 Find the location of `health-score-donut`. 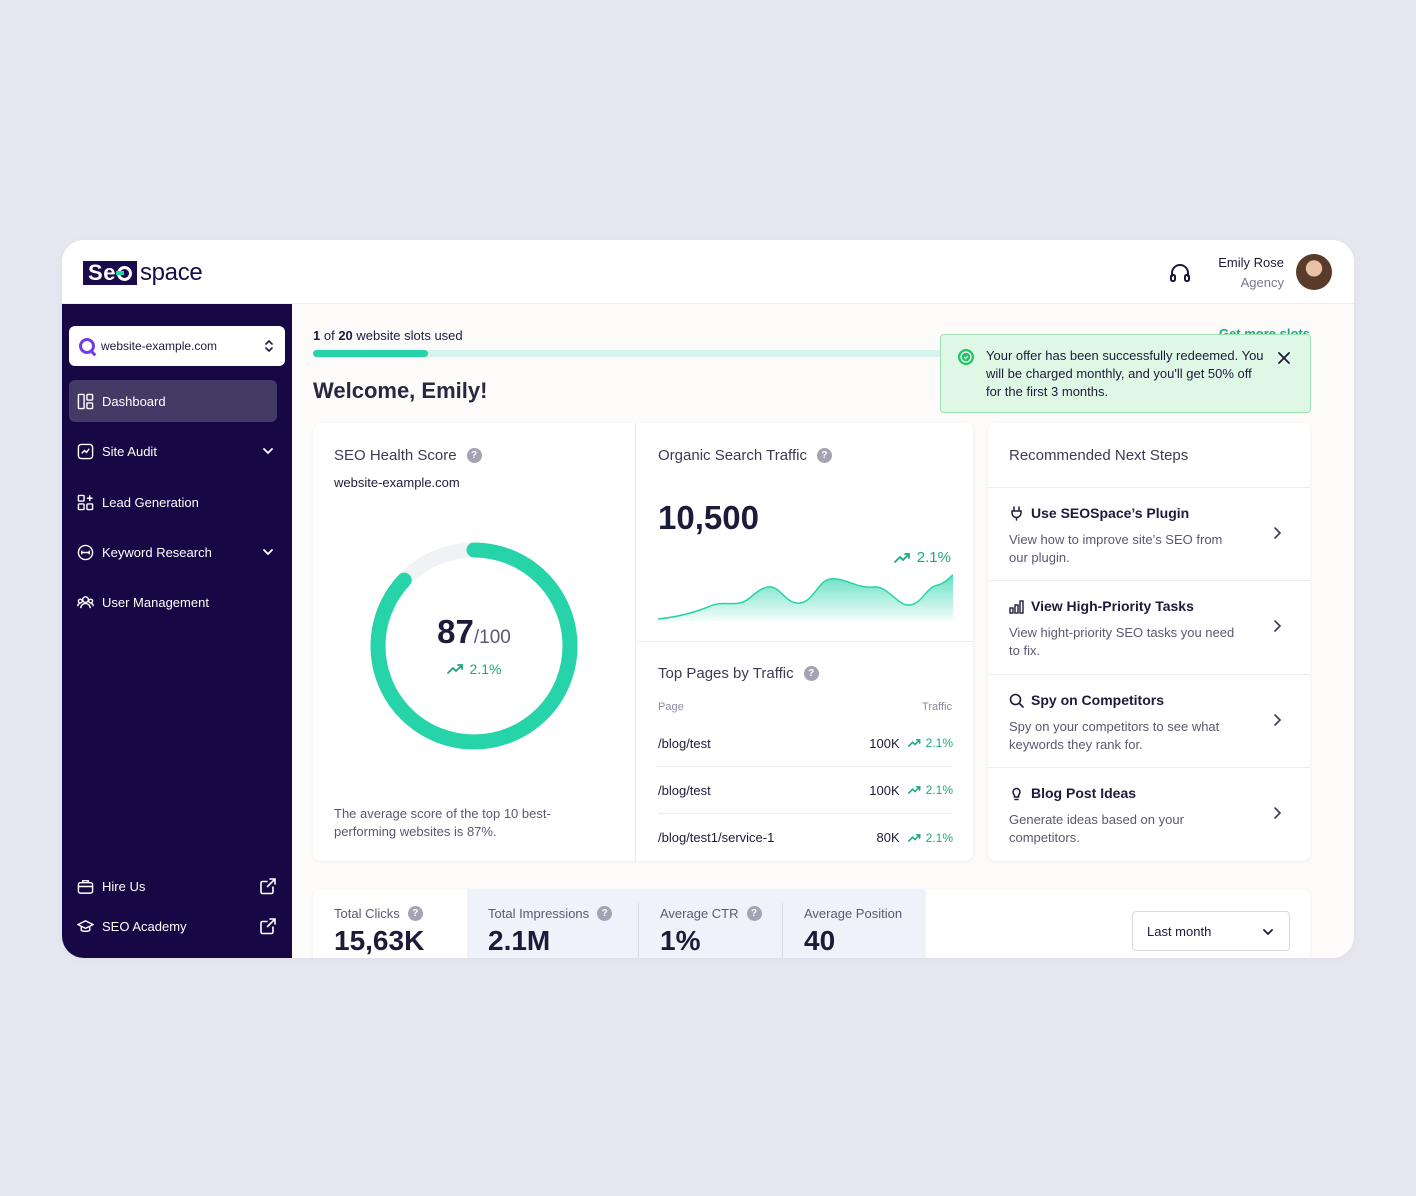

health-score-donut is located at coordinates (474, 646).